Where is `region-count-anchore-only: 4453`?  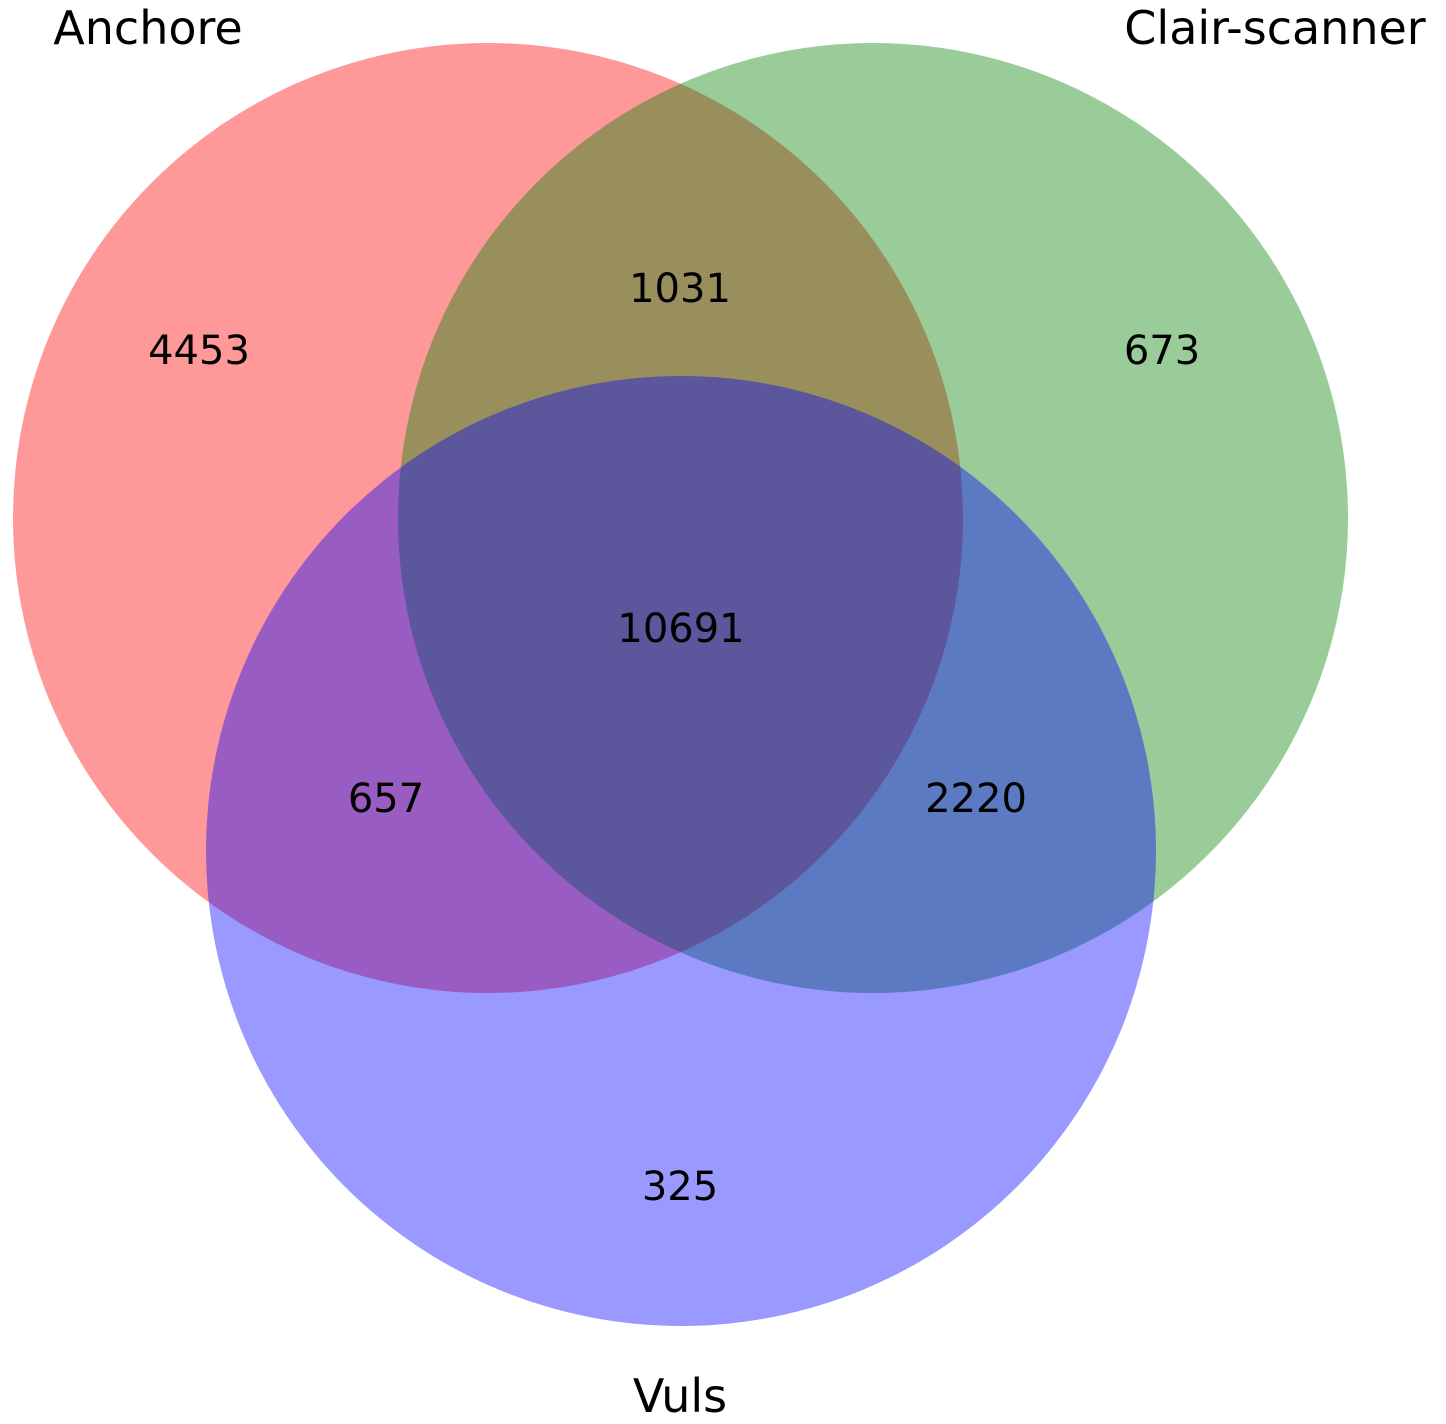
region-count-anchore-only: 4453 is located at coordinates (199, 351).